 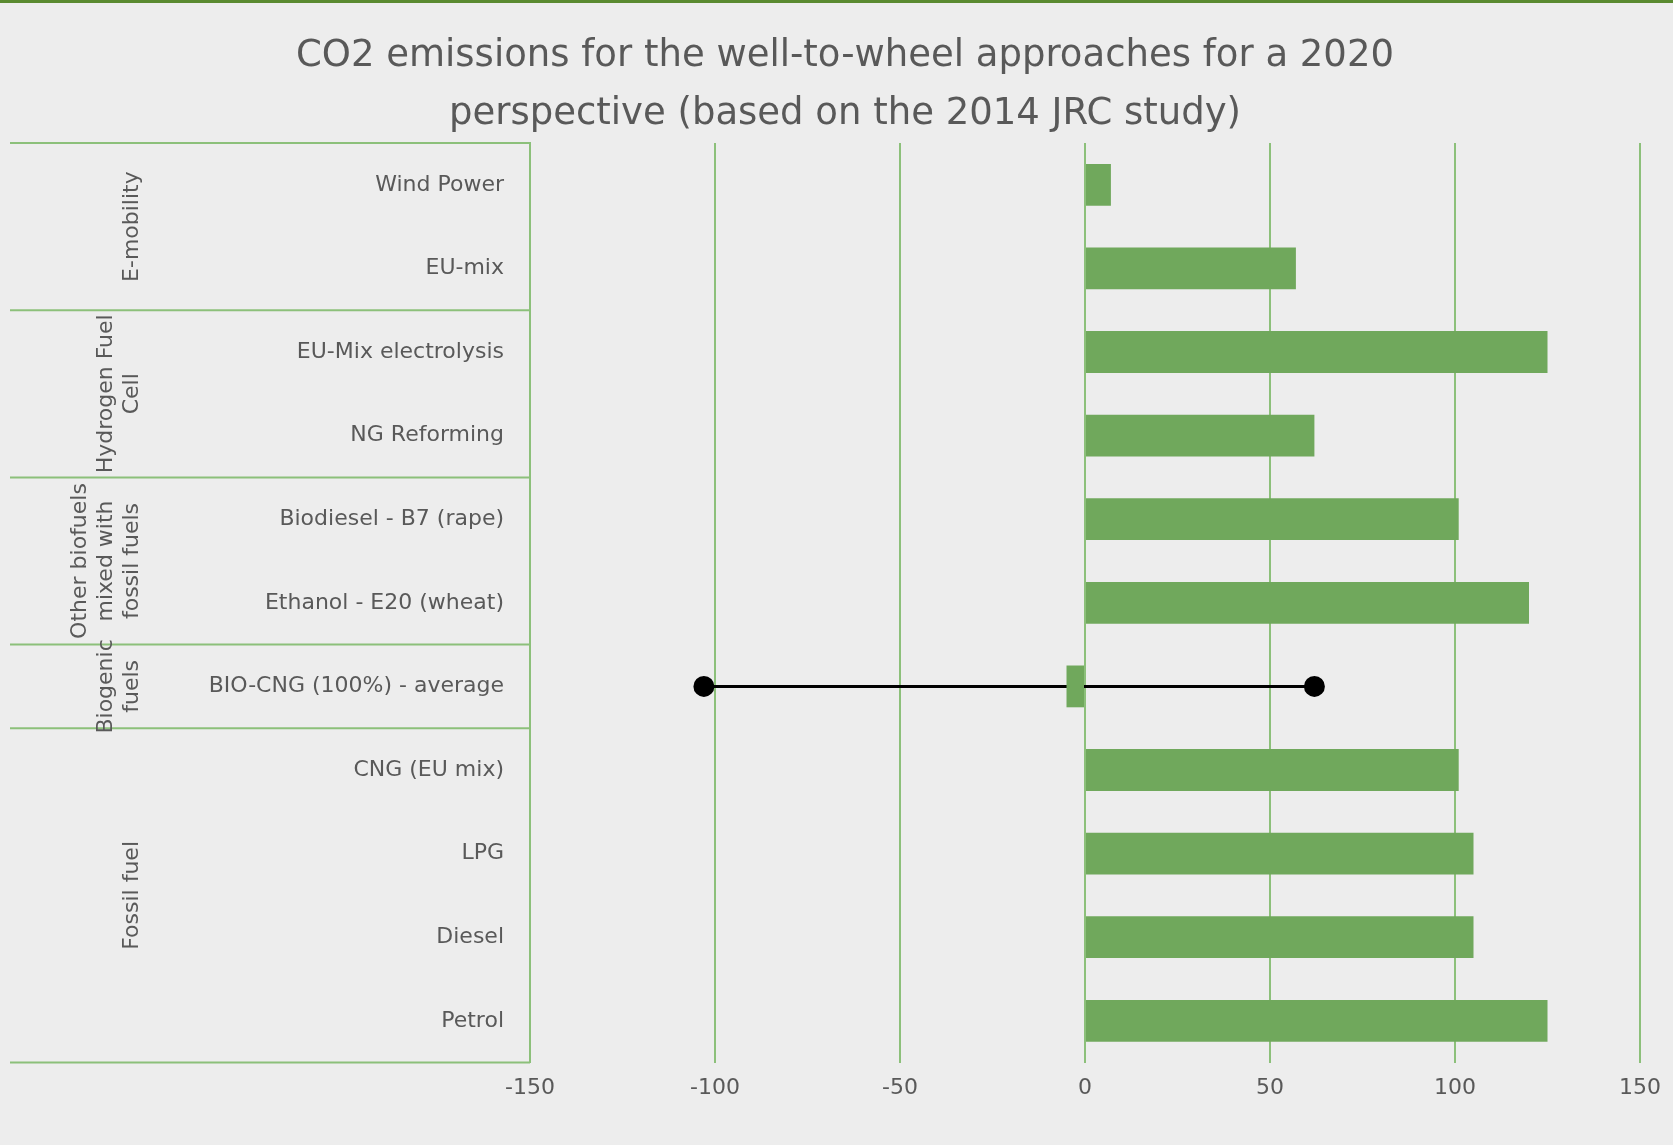 I want to click on text: Fossil fuel, so click(x=130, y=895).